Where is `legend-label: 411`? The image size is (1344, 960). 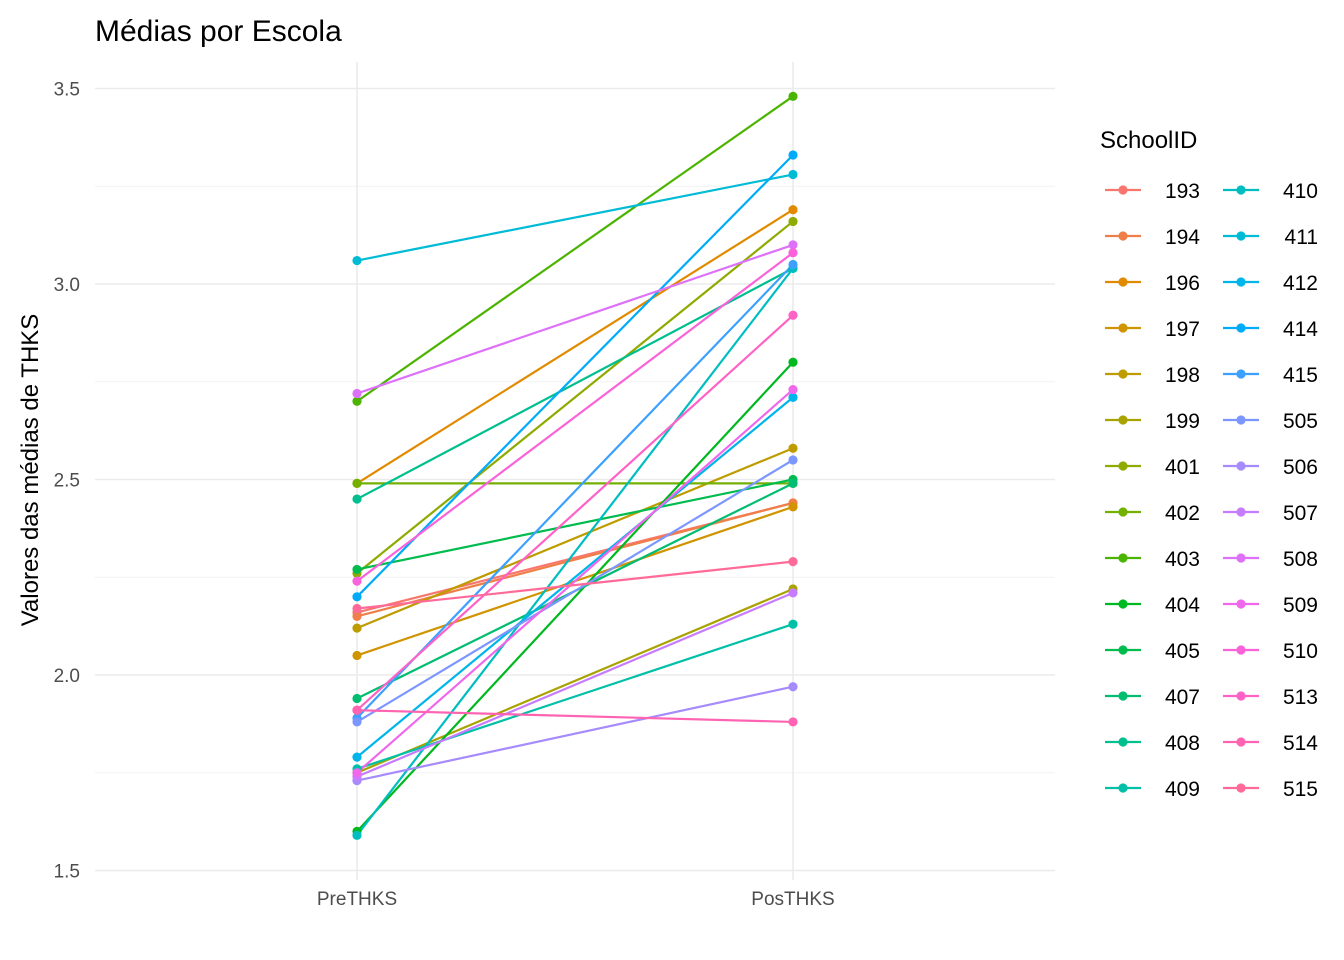 legend-label: 411 is located at coordinates (1301, 237).